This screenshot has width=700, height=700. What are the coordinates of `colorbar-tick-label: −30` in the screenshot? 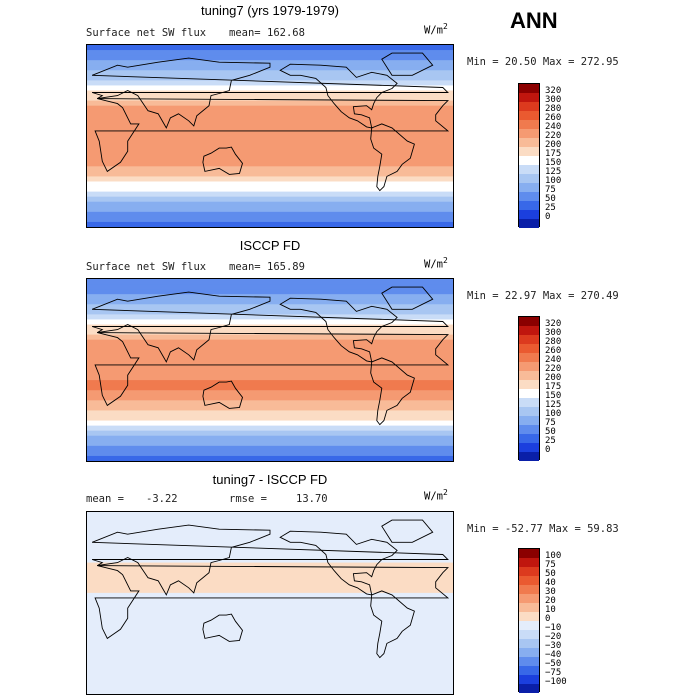 It's located at (553, 646).